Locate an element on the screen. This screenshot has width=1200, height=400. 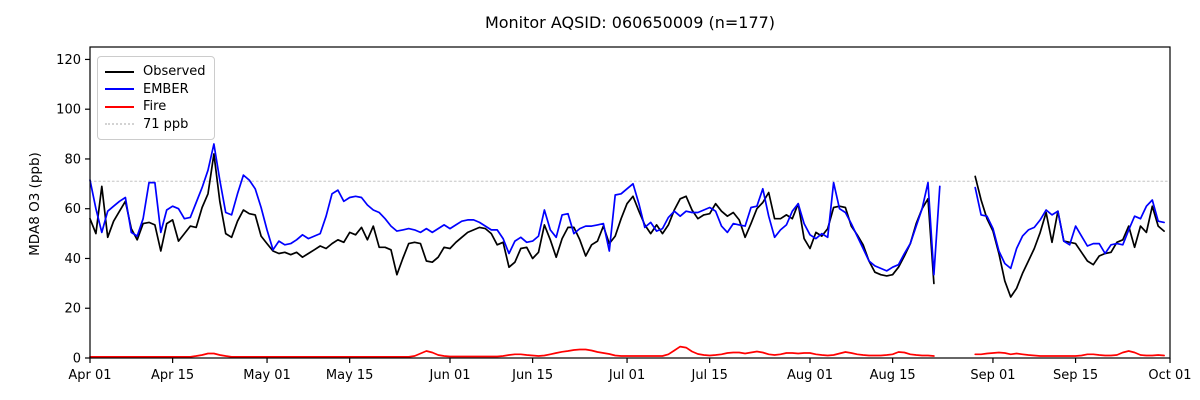
observed-line is located at coordinates (1069, 236).